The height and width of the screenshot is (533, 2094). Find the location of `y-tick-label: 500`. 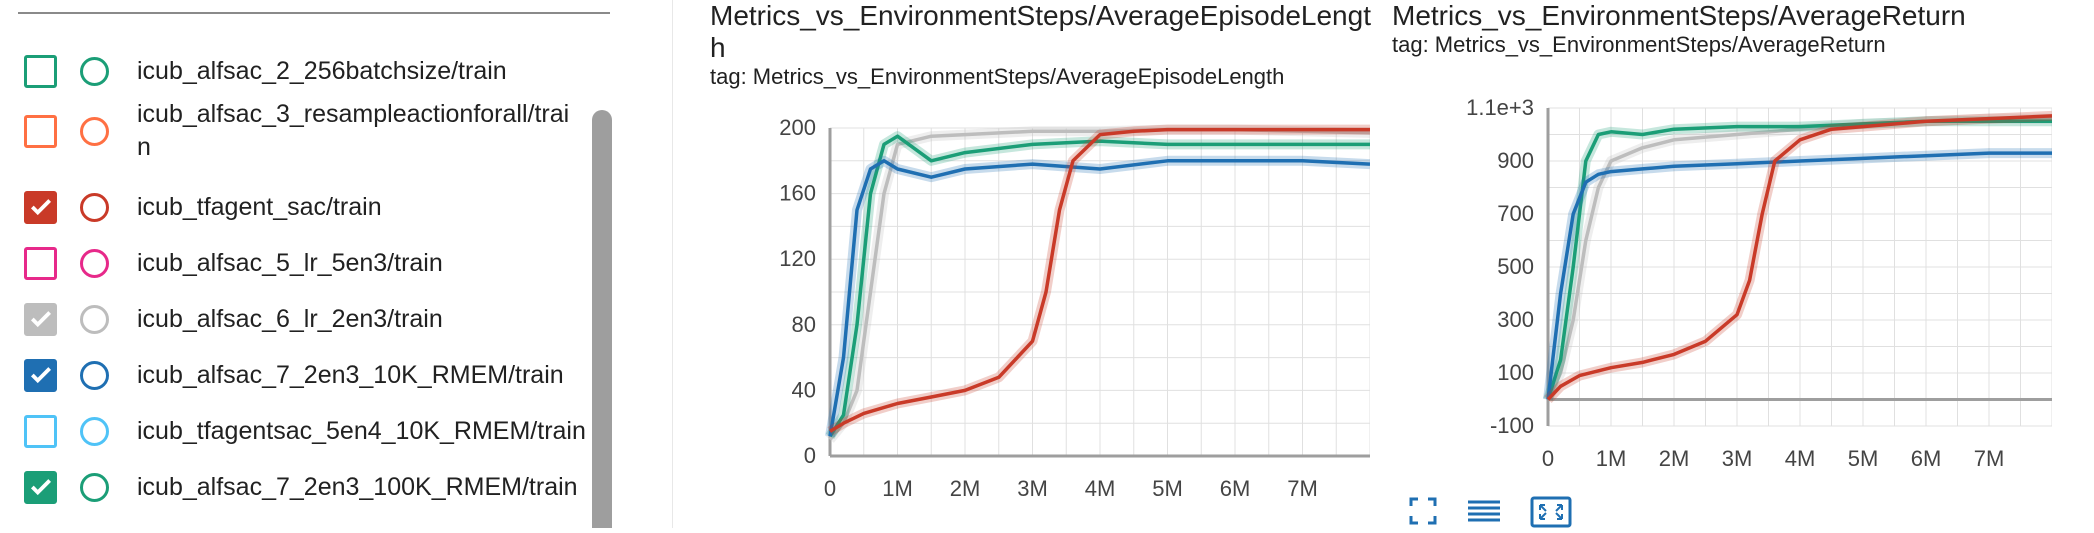

y-tick-label: 500 is located at coordinates (1515, 266).